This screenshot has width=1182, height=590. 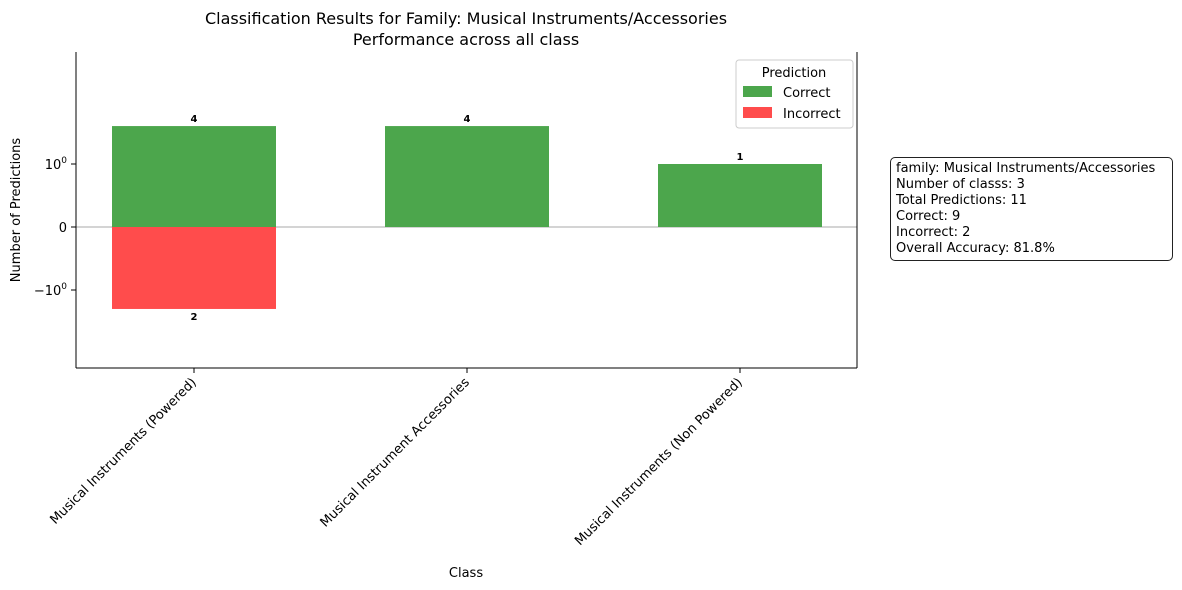 I want to click on y-tick-label-1: 0, so click(x=63, y=228).